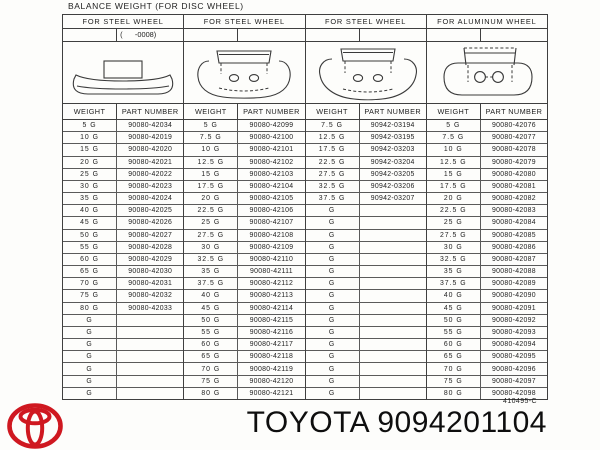 This screenshot has width=600, height=450. Describe the element at coordinates (271, 223) in the screenshot. I see `part-number-cell: 90080-42107` at that location.